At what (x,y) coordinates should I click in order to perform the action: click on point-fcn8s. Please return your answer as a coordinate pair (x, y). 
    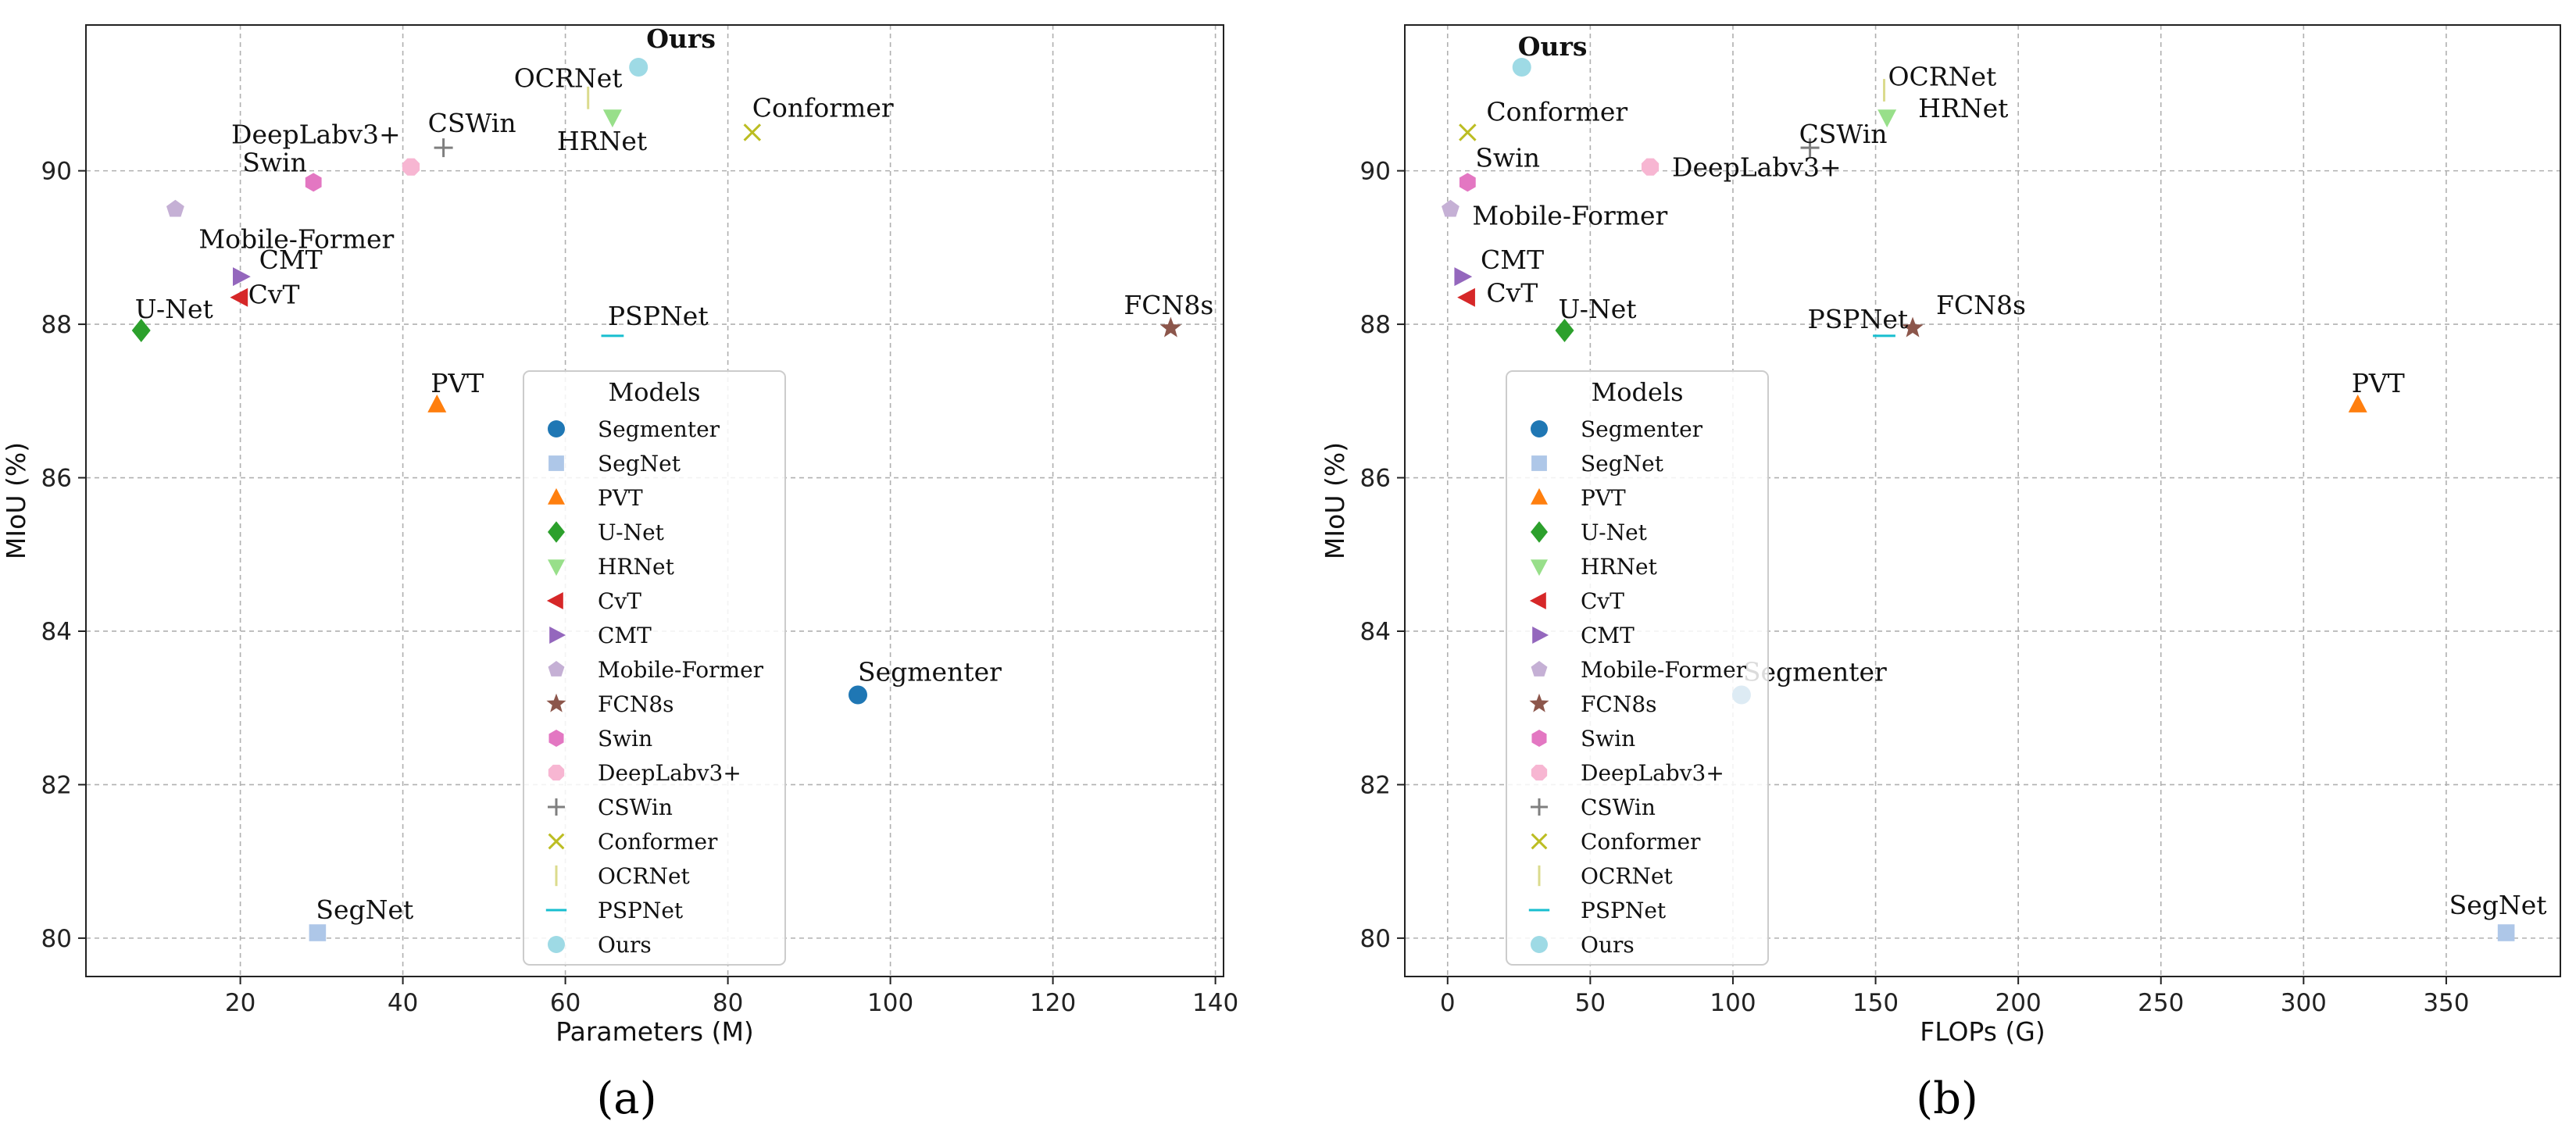
    Looking at the image, I should click on (1171, 326).